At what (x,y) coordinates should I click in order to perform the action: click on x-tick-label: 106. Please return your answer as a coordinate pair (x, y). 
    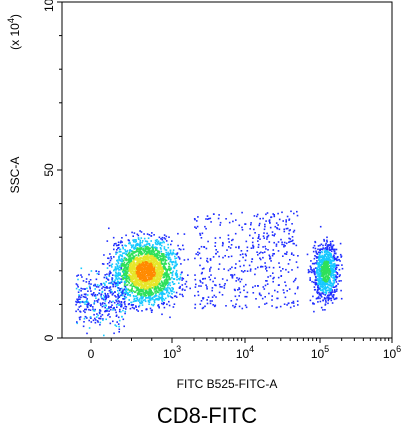
    Looking at the image, I should click on (392, 352).